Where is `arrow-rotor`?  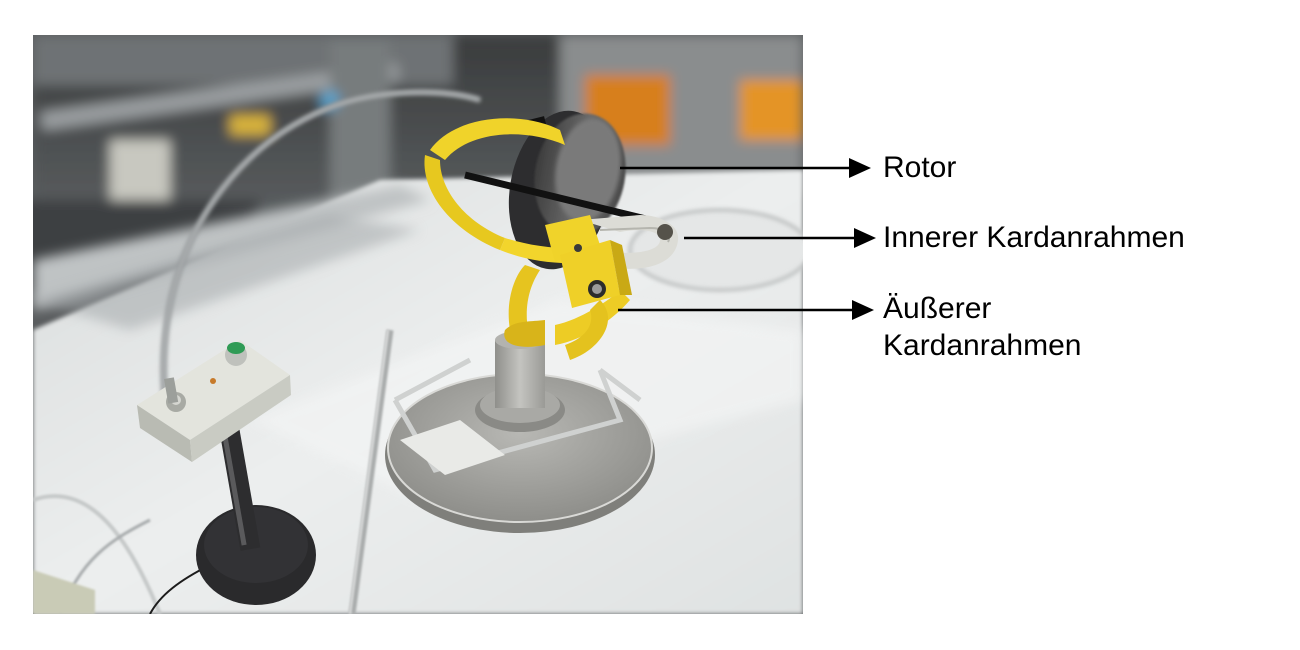
arrow-rotor is located at coordinates (745, 168).